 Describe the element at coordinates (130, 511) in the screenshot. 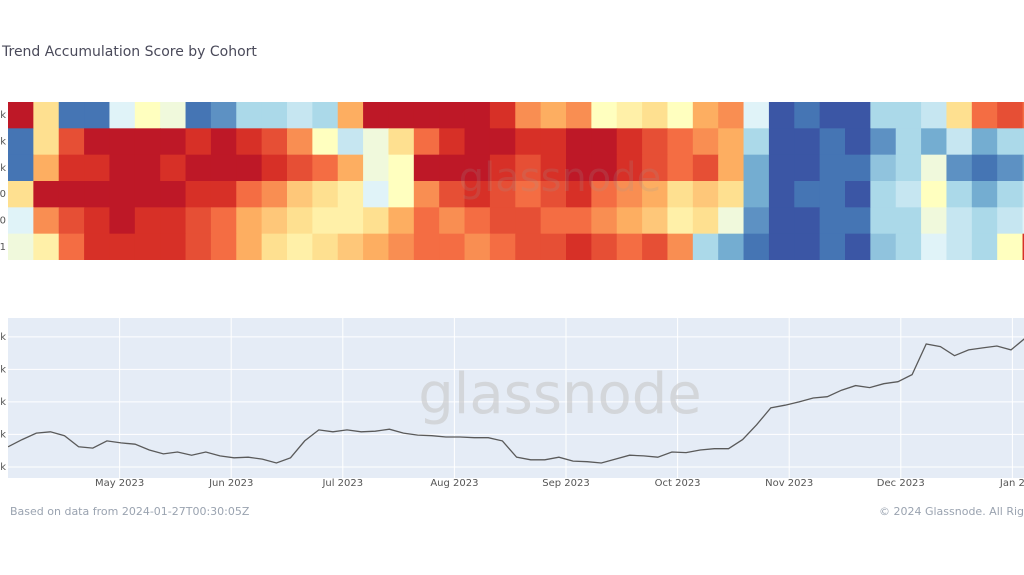

I see `footer-source: Based on data from 2024-01-27T00:30:05Z` at that location.